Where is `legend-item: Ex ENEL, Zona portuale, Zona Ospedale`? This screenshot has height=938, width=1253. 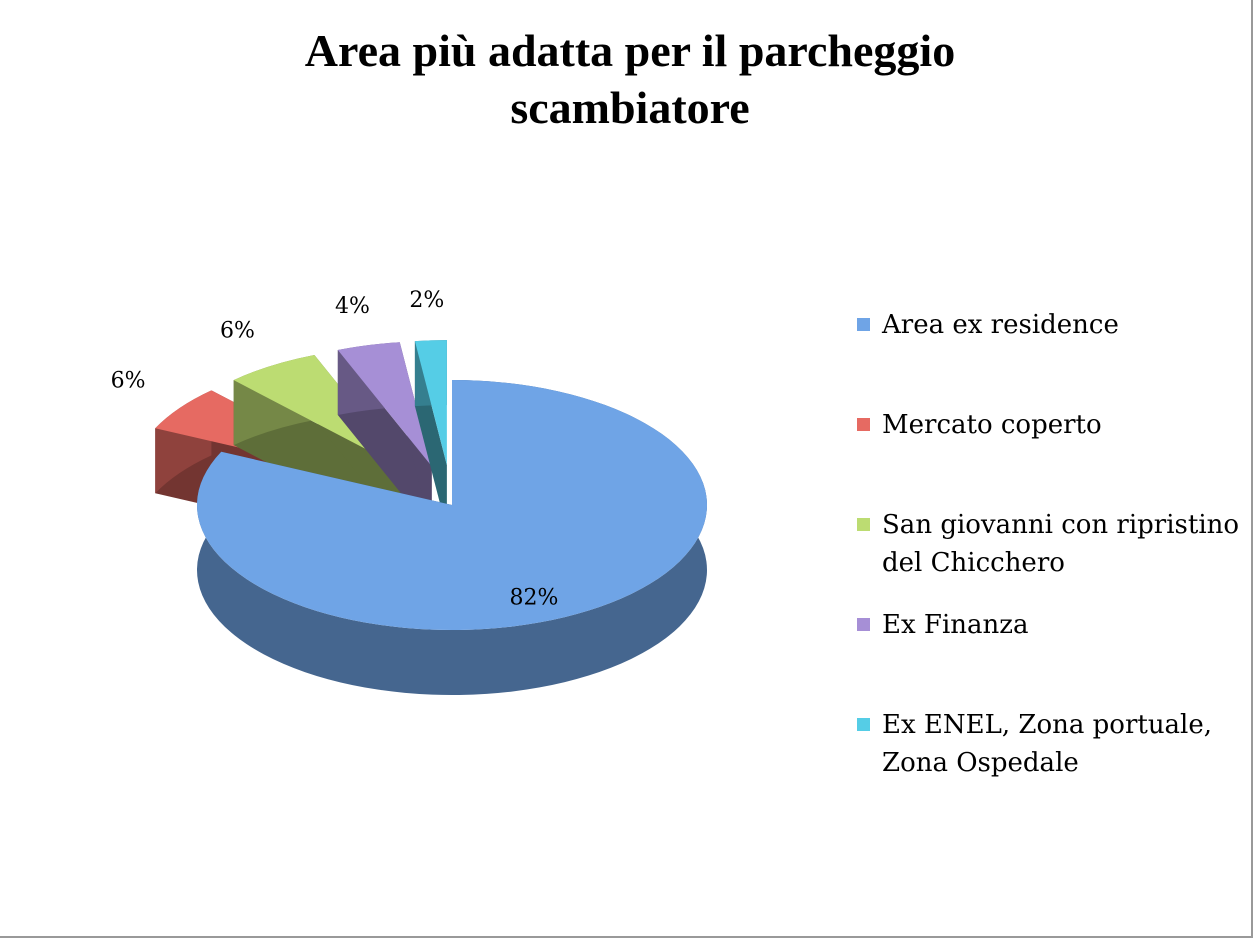
legend-item: Ex ENEL, Zona portuale, Zona Ospedale is located at coordinates (1054, 744).